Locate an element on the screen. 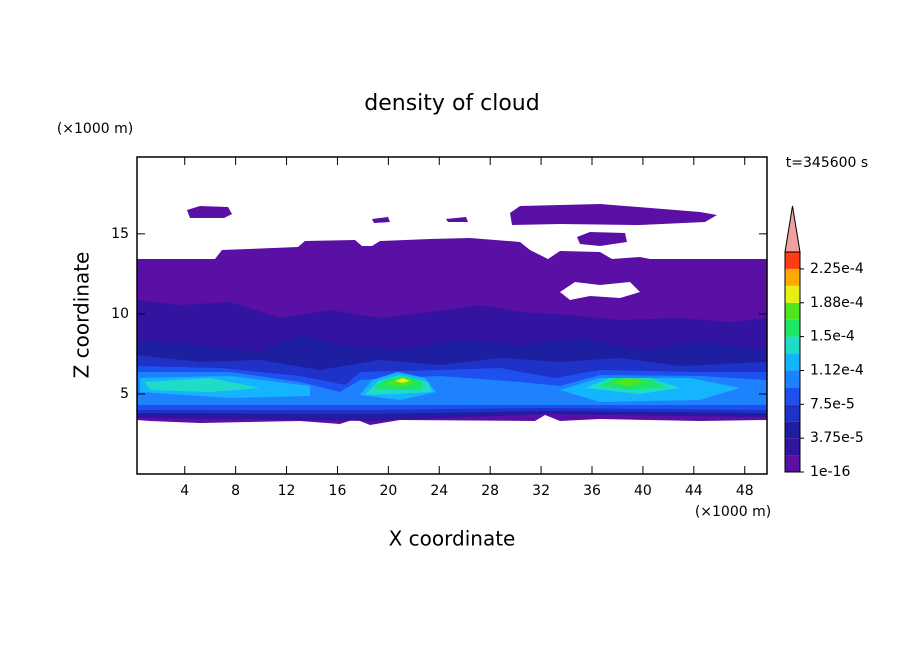  y-tick-label: 5 is located at coordinates (124, 394).